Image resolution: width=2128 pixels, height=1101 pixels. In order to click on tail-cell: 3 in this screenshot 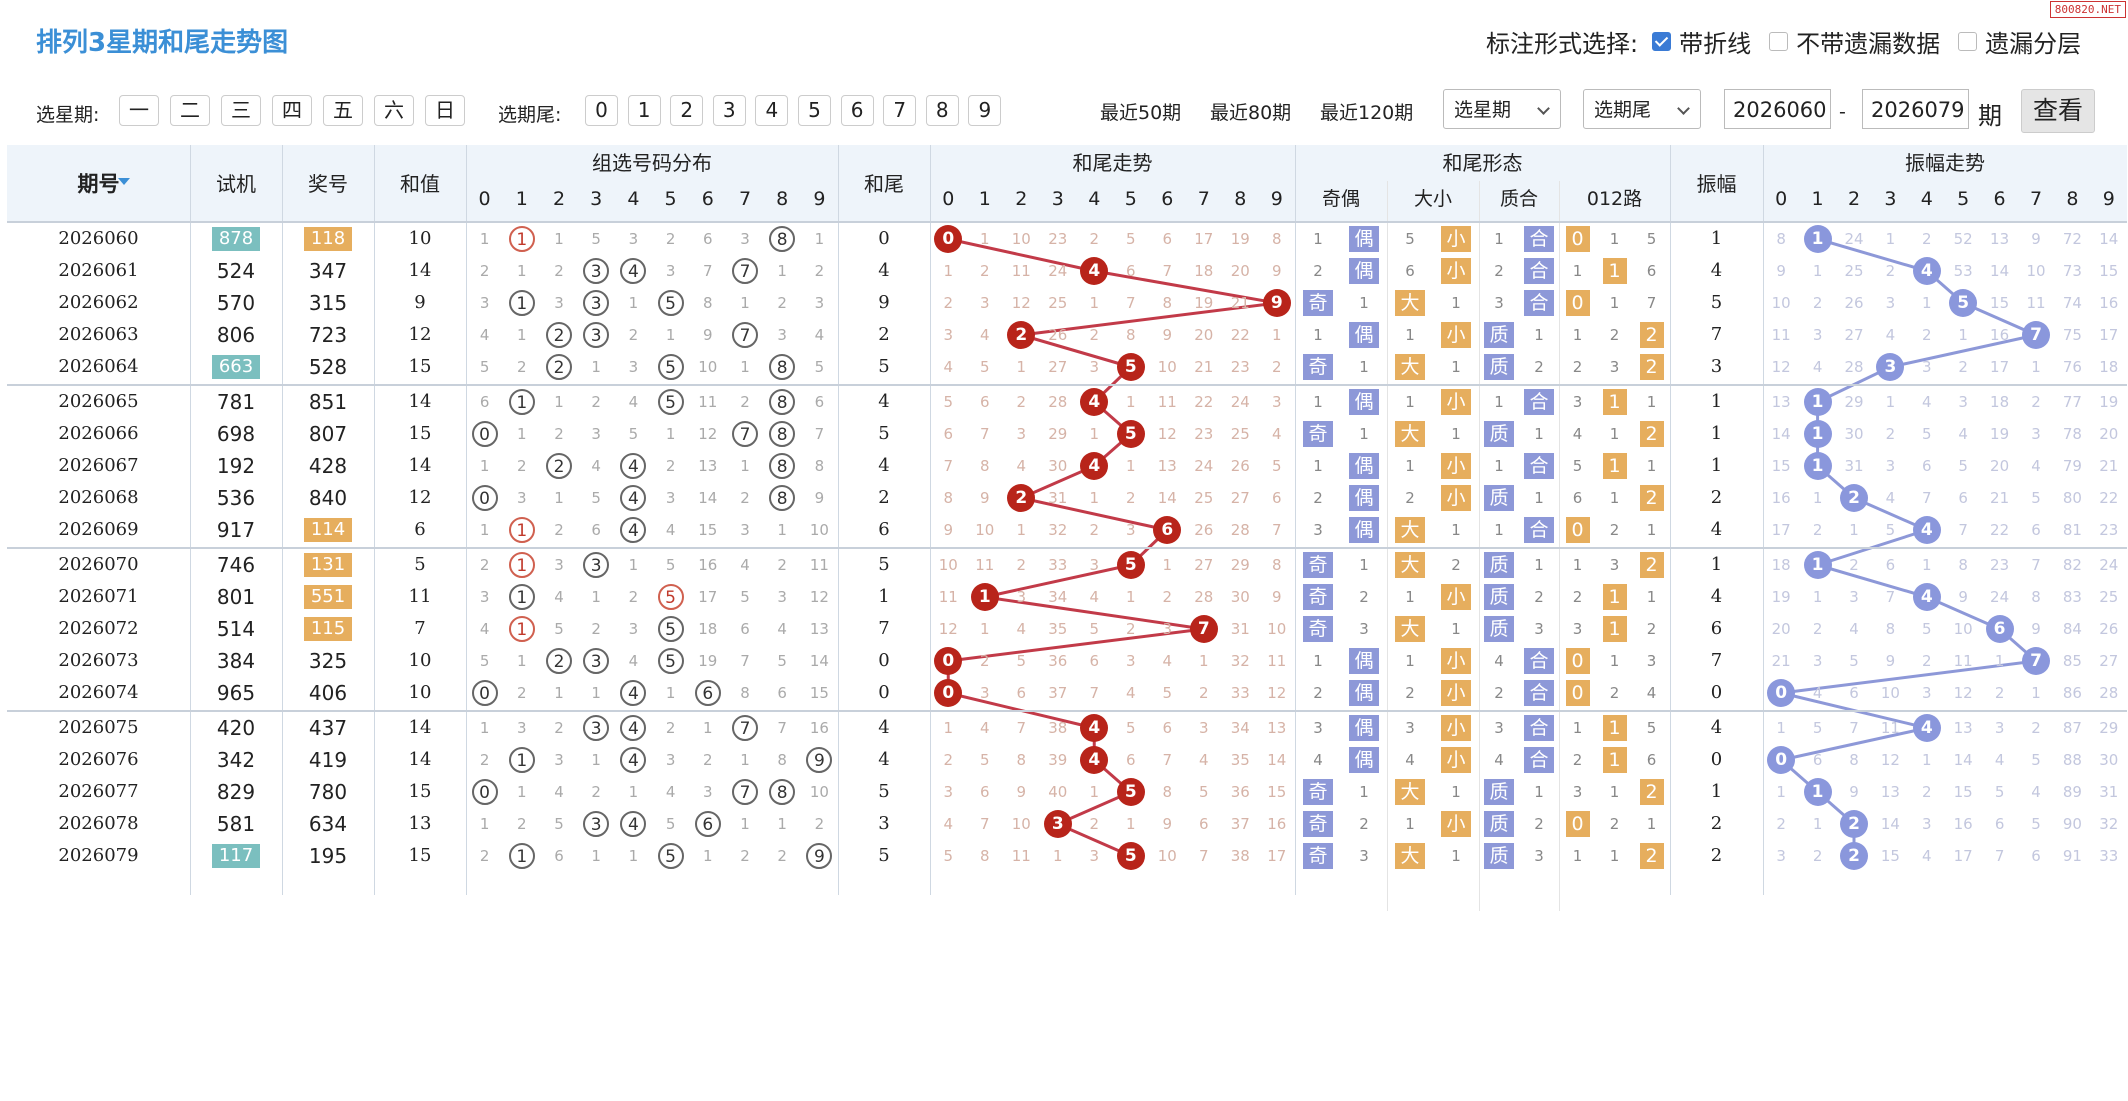, I will do `click(884, 823)`.